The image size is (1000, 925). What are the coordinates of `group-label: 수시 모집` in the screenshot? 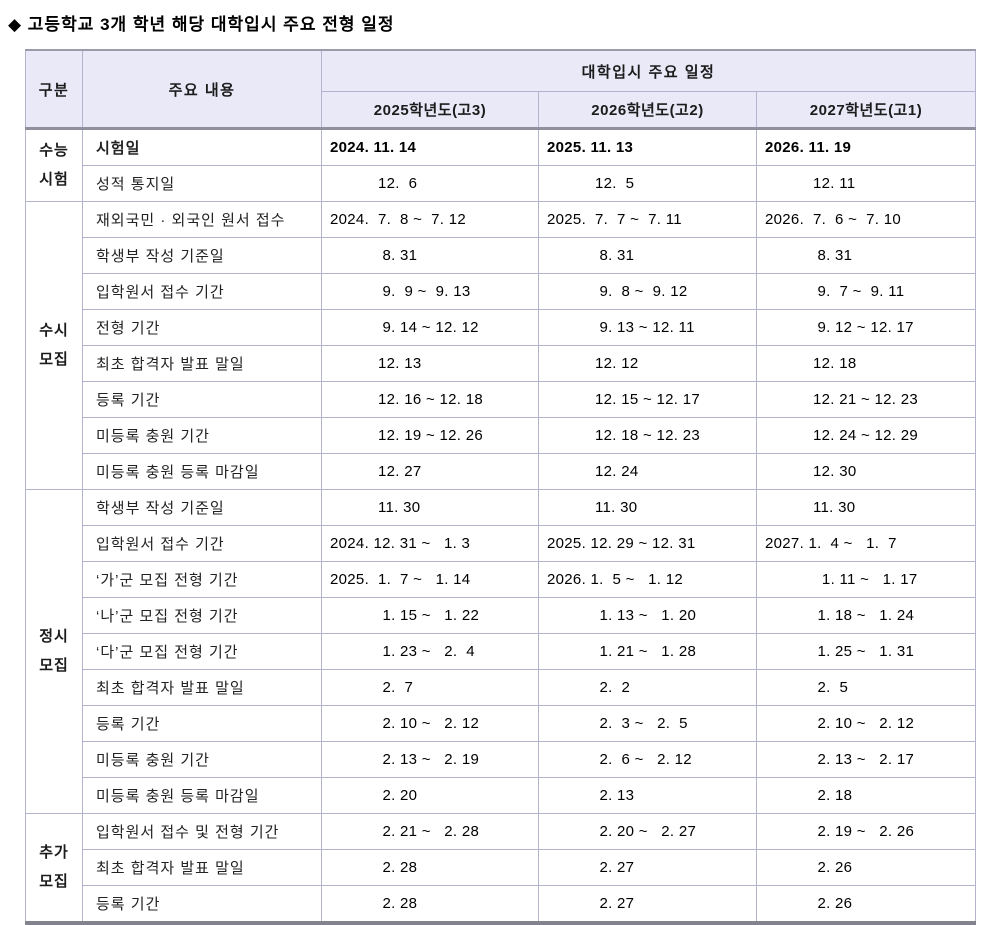 It's located at (54, 345).